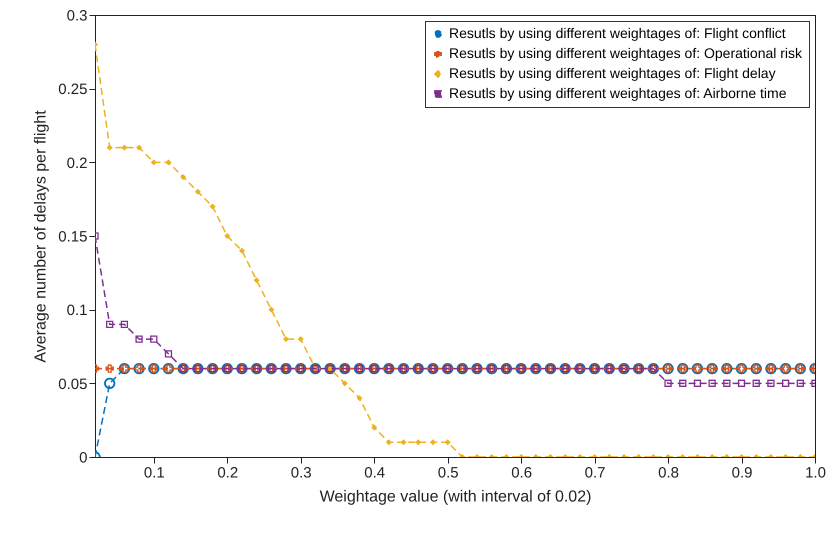 This screenshot has height=533, width=833. What do you see at coordinates (73, 89) in the screenshot?
I see `y-tick-label: 0.25` at bounding box center [73, 89].